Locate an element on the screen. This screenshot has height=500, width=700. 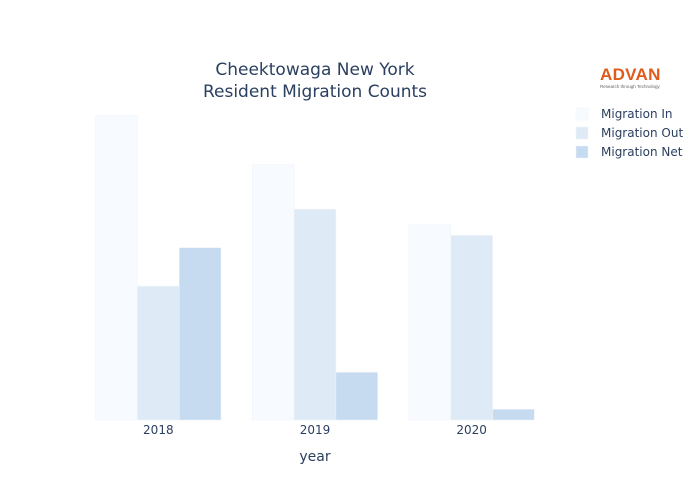
legend: Migration In Migration Out Migration Net is located at coordinates (629, 133).